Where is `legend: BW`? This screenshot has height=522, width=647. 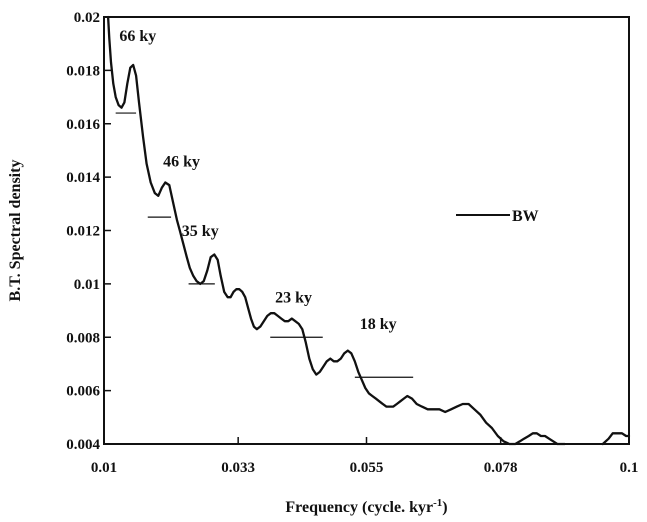
legend: BW is located at coordinates (497, 216).